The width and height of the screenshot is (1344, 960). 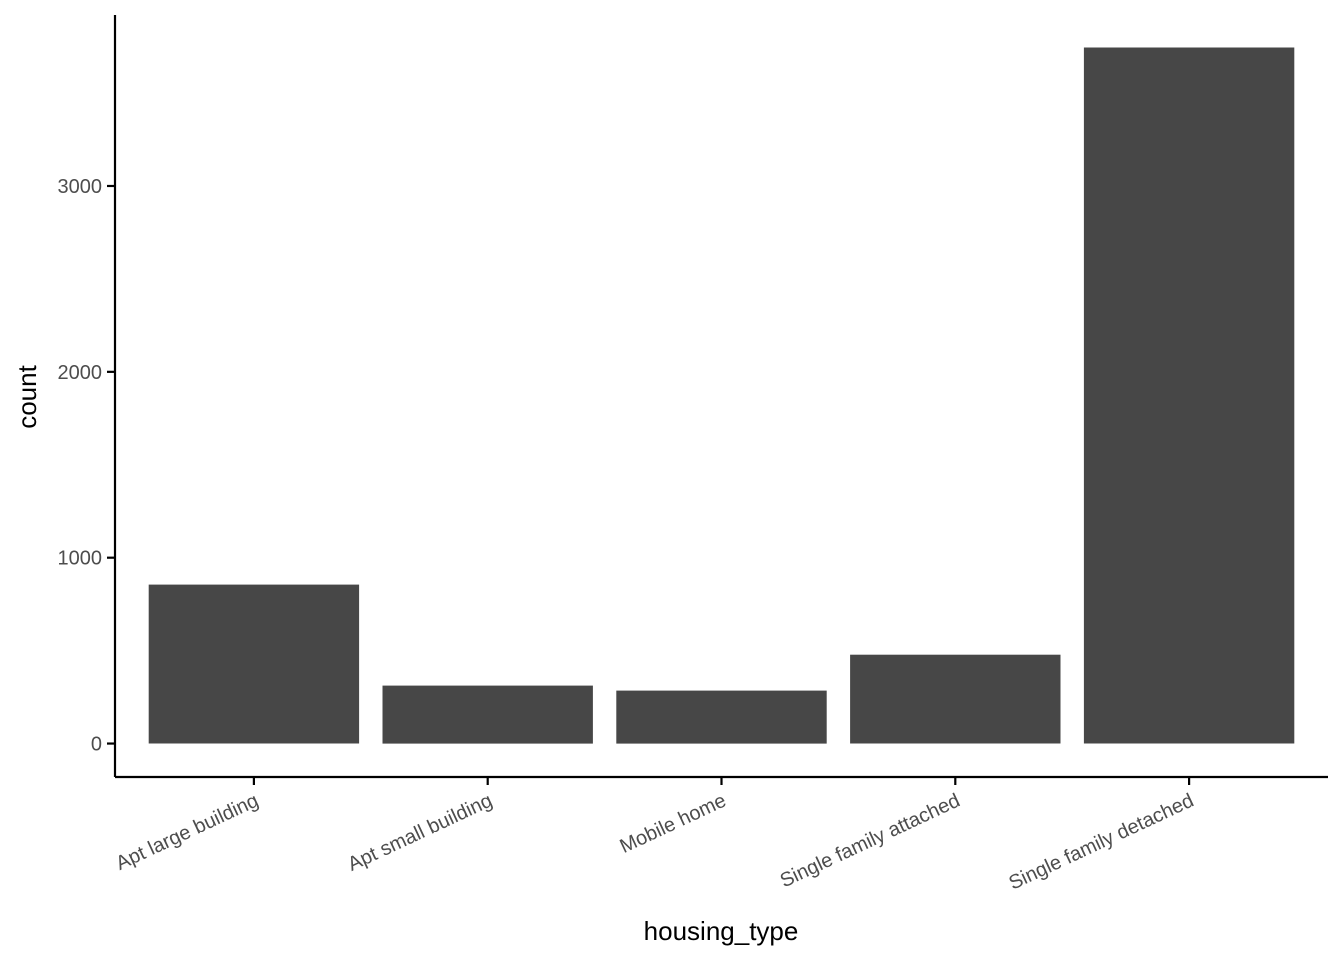 I want to click on y-tick-label-2: 2000, so click(x=80, y=373).